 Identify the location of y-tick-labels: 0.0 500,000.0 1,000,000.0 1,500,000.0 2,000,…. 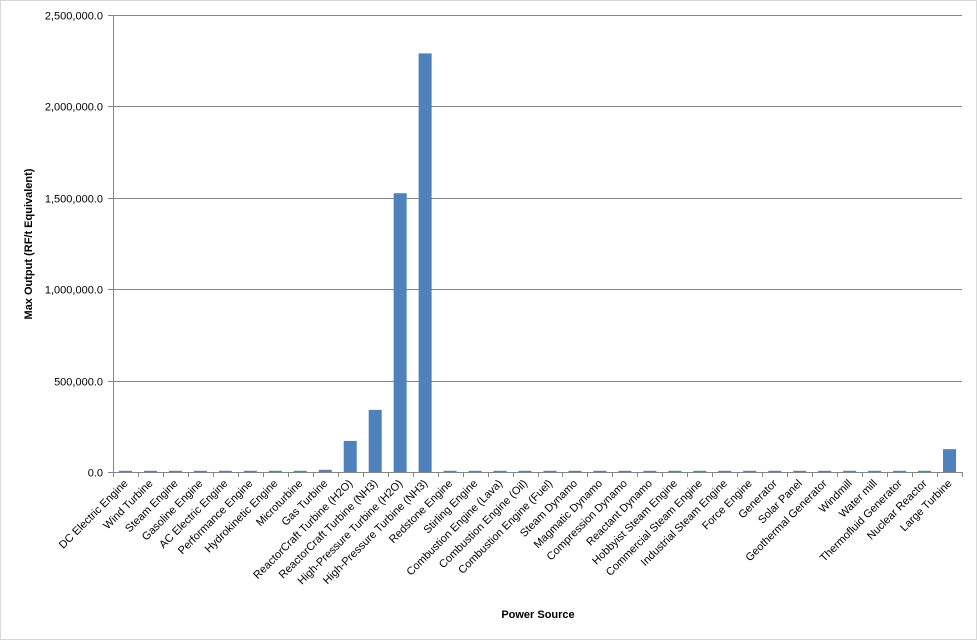
(74, 245).